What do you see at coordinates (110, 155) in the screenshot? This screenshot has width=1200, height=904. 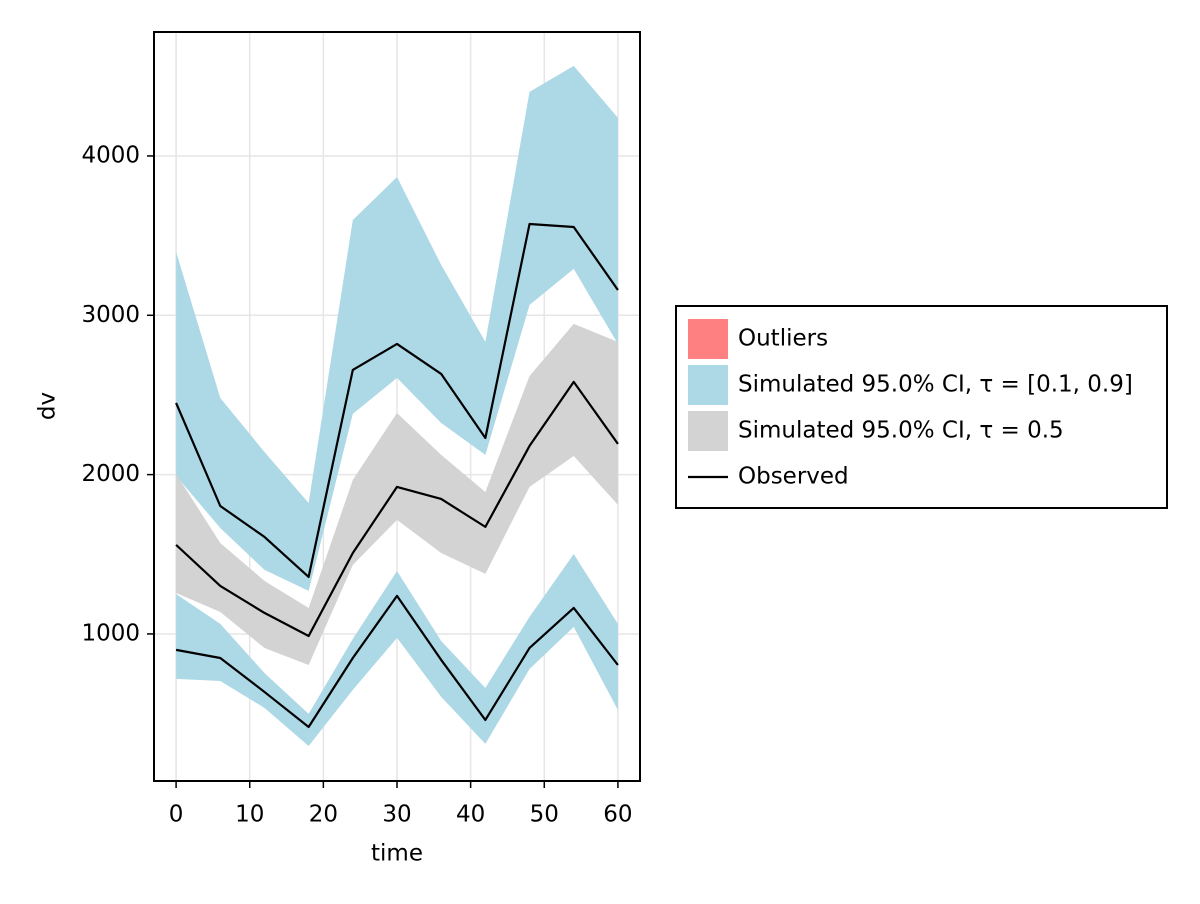 I see `y-tick-label: 4000` at bounding box center [110, 155].